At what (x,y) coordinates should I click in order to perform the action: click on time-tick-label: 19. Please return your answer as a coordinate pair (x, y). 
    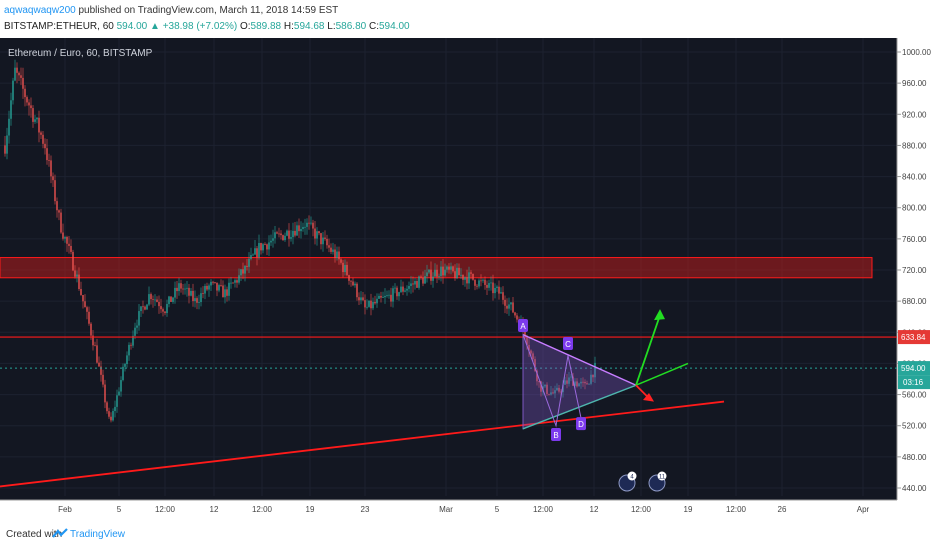
    Looking at the image, I should click on (310, 509).